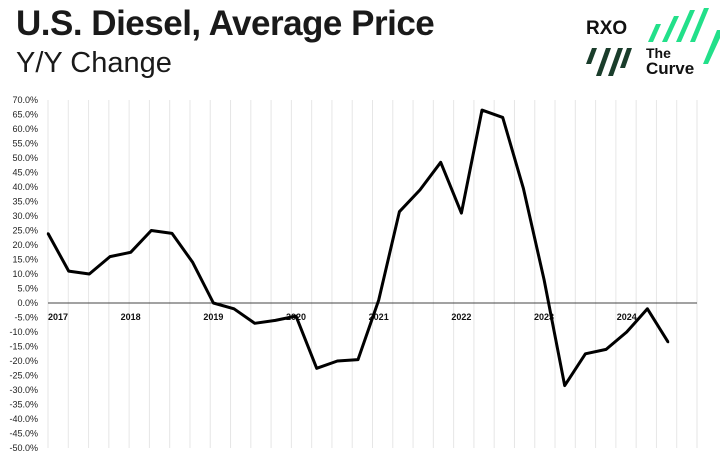  I want to click on y-tick-label: -35.0%, so click(23, 405).